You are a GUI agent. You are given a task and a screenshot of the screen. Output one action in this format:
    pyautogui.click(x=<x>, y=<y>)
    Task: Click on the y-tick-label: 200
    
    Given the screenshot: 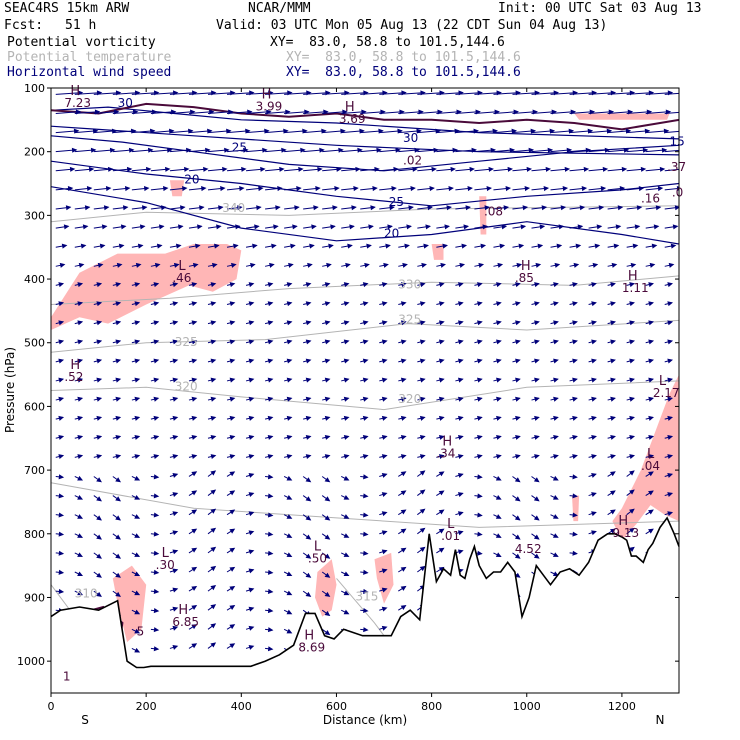 What is the action you would take?
    pyautogui.click(x=34, y=152)
    